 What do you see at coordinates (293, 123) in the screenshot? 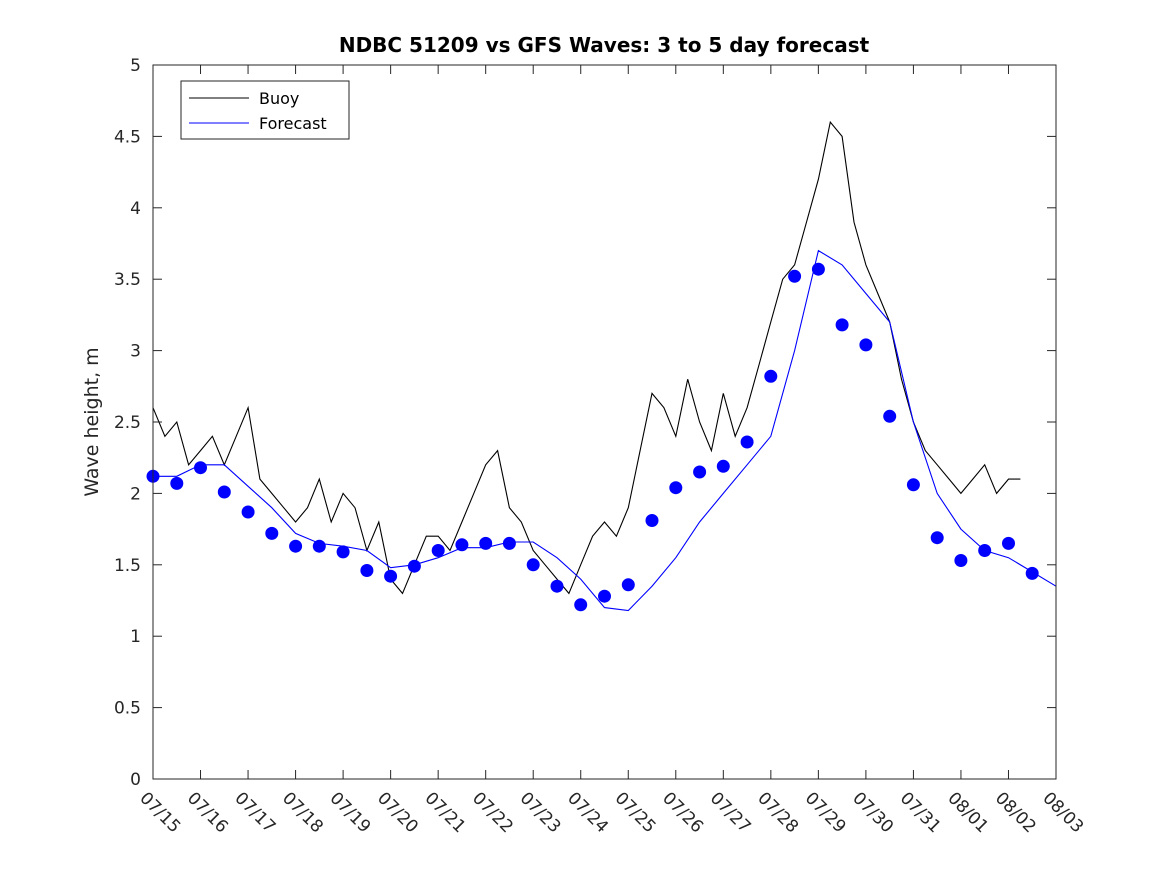
I see `legend-forecast-label: Forecast` at bounding box center [293, 123].